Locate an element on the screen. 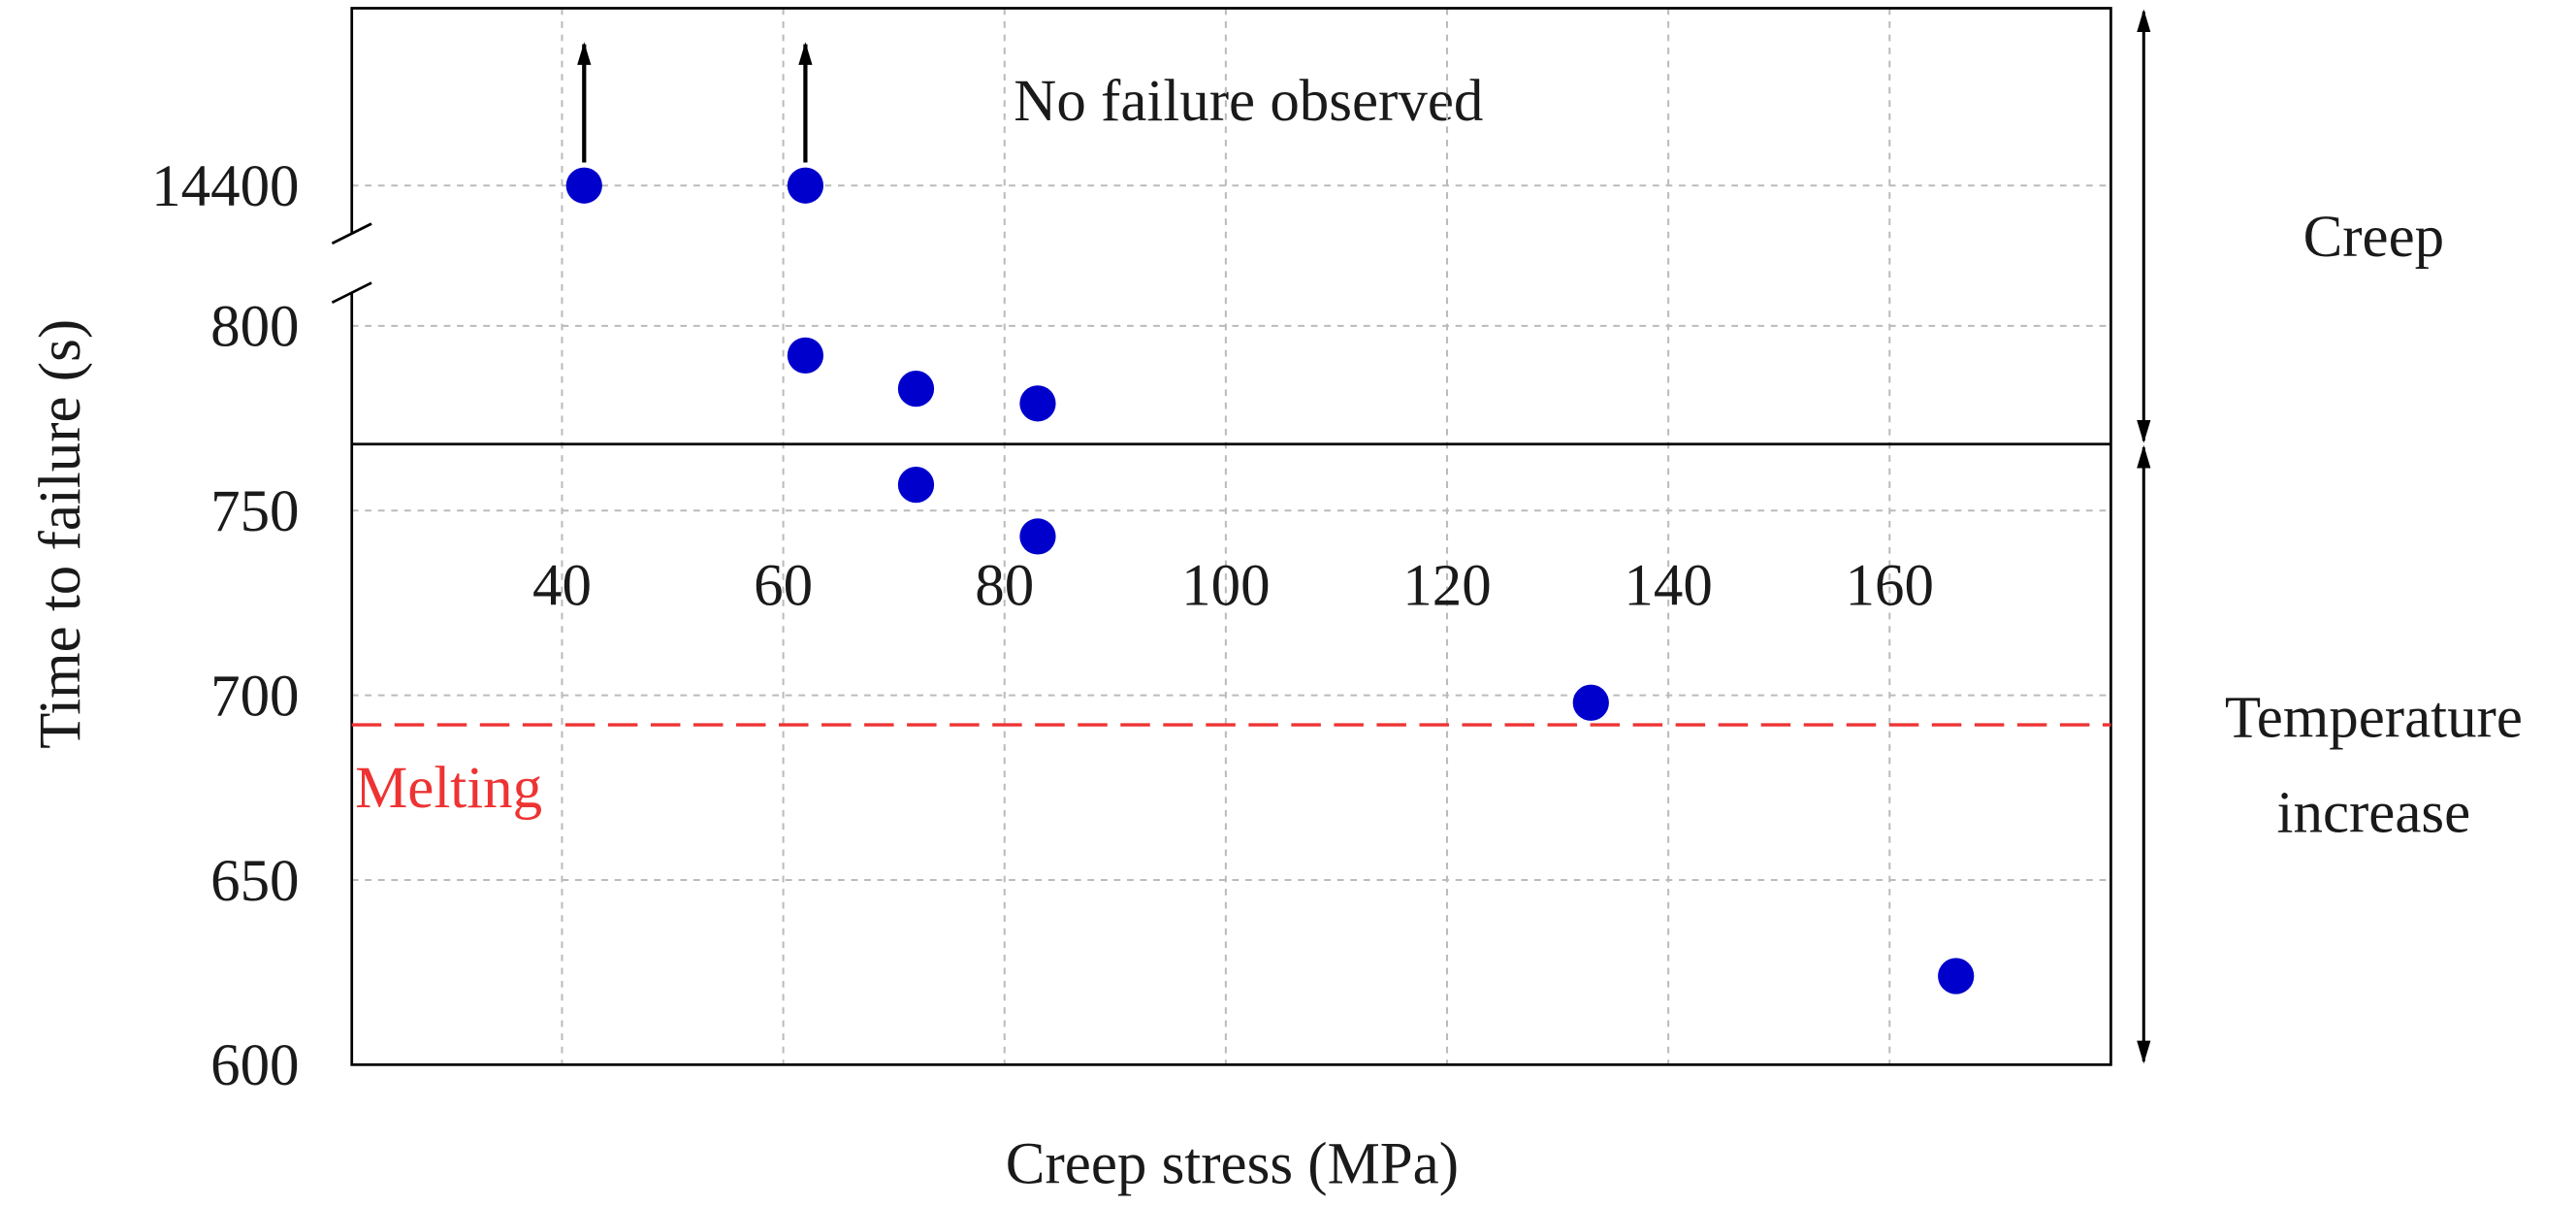 The height and width of the screenshot is (1206, 2576). y-tick-label: 650 is located at coordinates (254, 881).